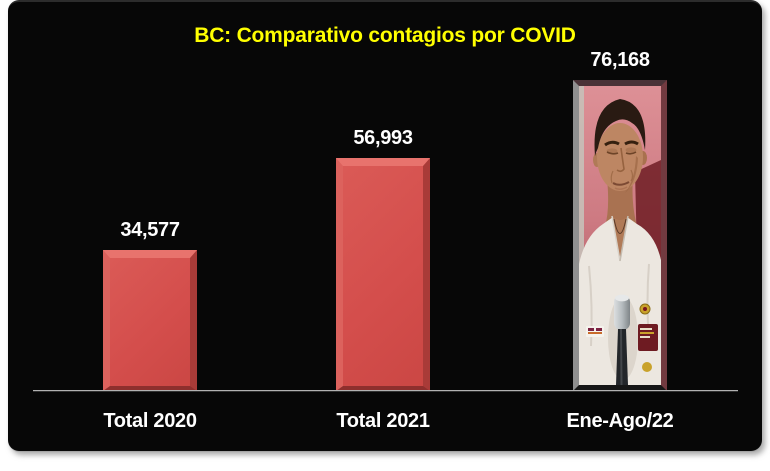 The image size is (770, 471). I want to click on value-label-total-2020: 34,577, so click(150, 230).